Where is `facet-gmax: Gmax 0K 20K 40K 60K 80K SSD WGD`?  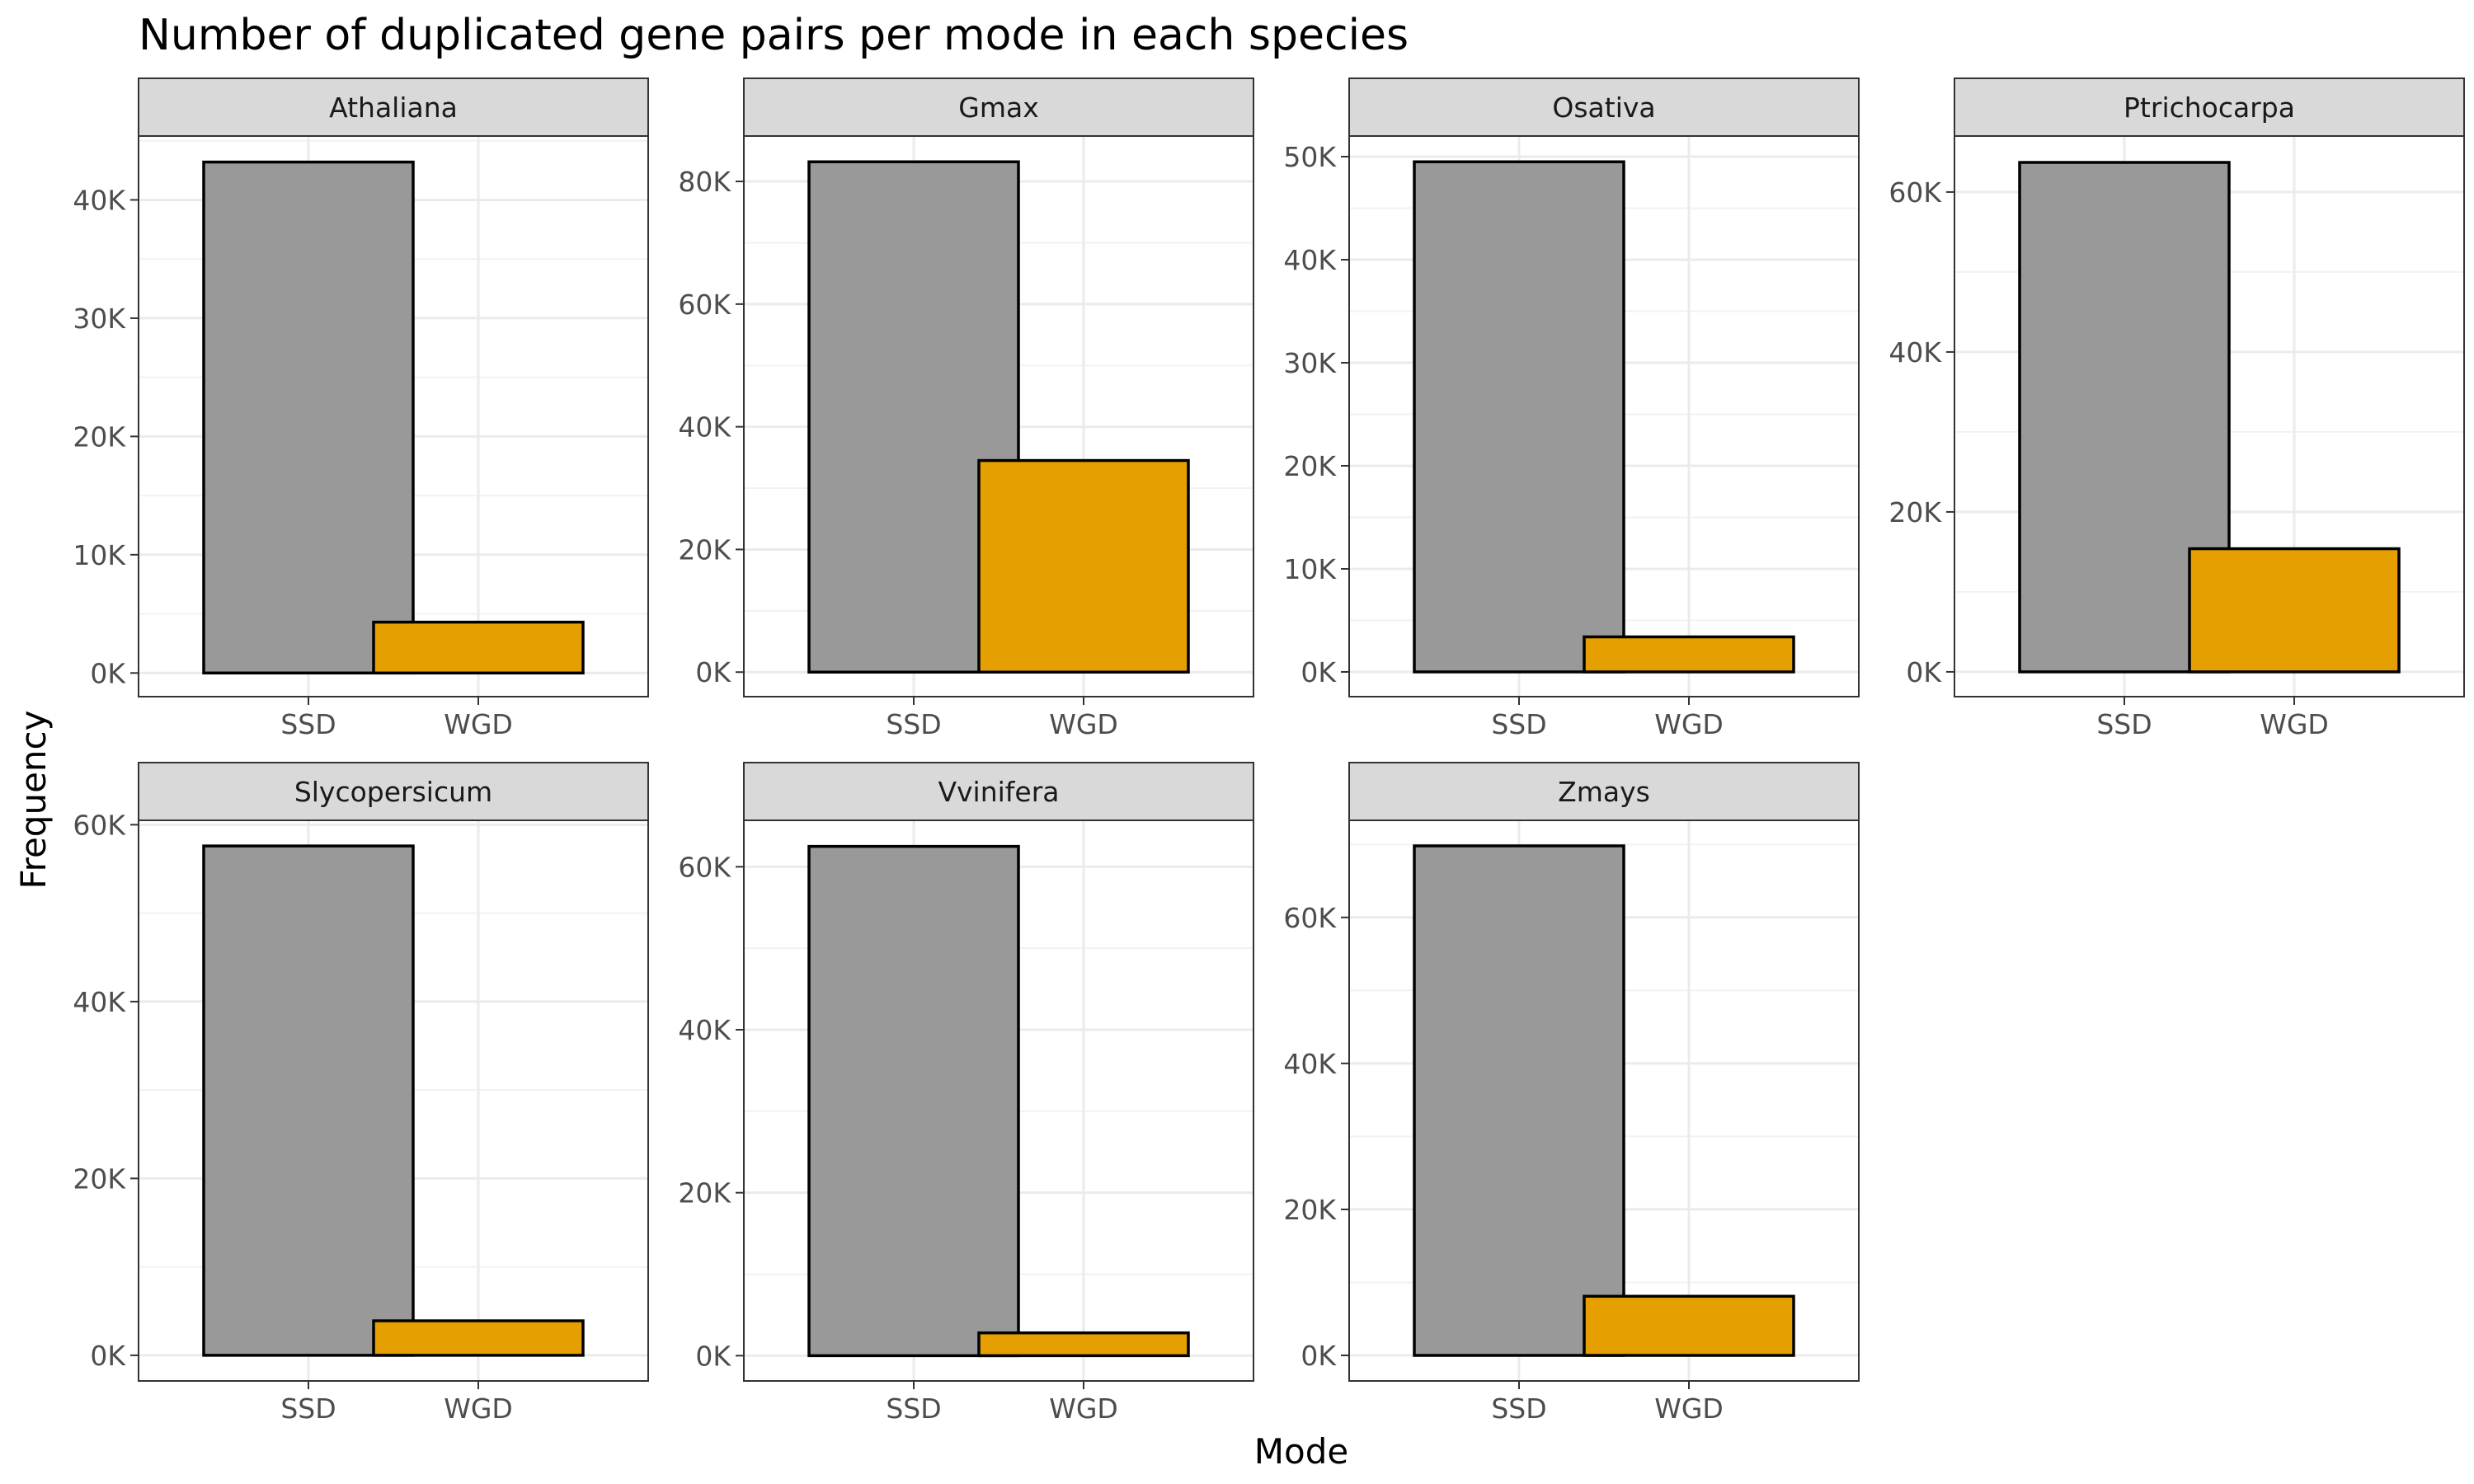
facet-gmax: Gmax 0K 20K 40K 60K 80K SSD WGD is located at coordinates (966, 408).